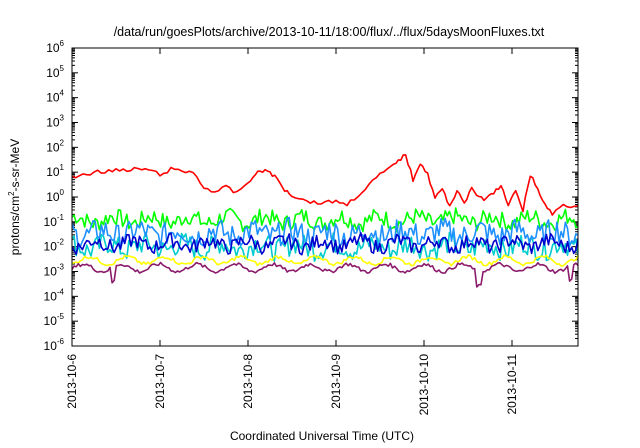  What do you see at coordinates (72, 381) in the screenshot?
I see `x-tick-label: 2013-10-6` at bounding box center [72, 381].